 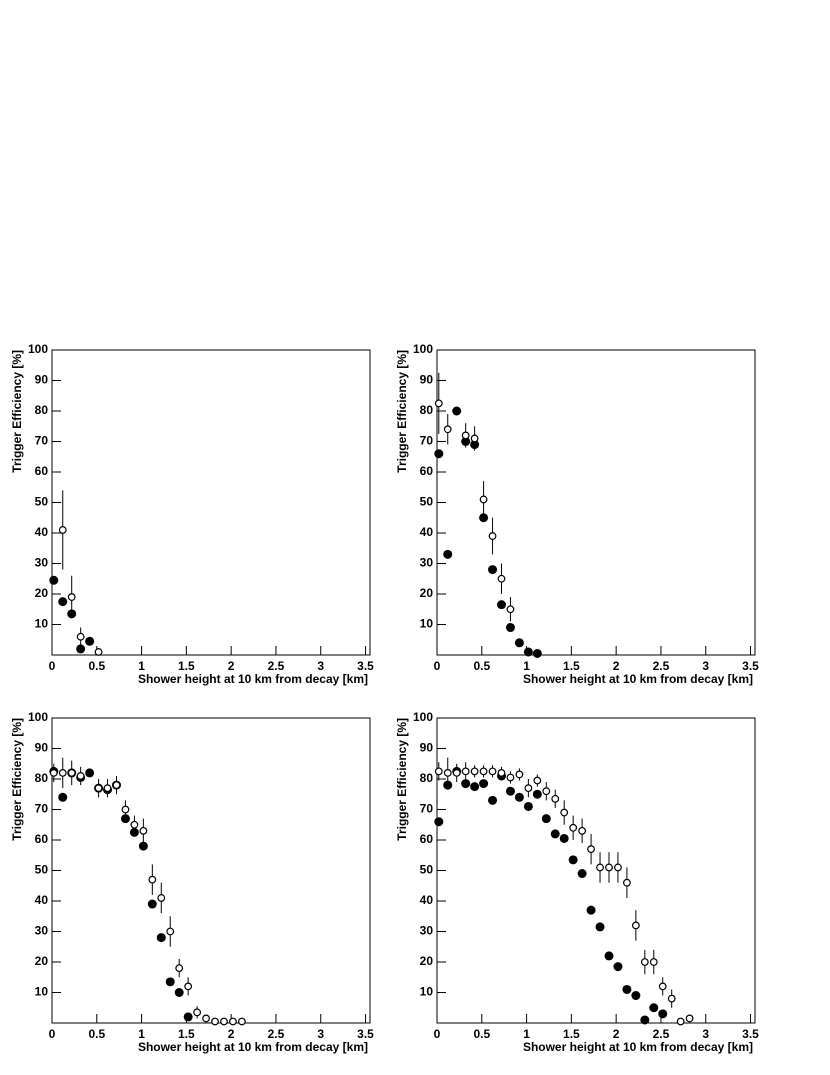 I want to click on x-tick-label: 0, so click(x=52, y=1034).